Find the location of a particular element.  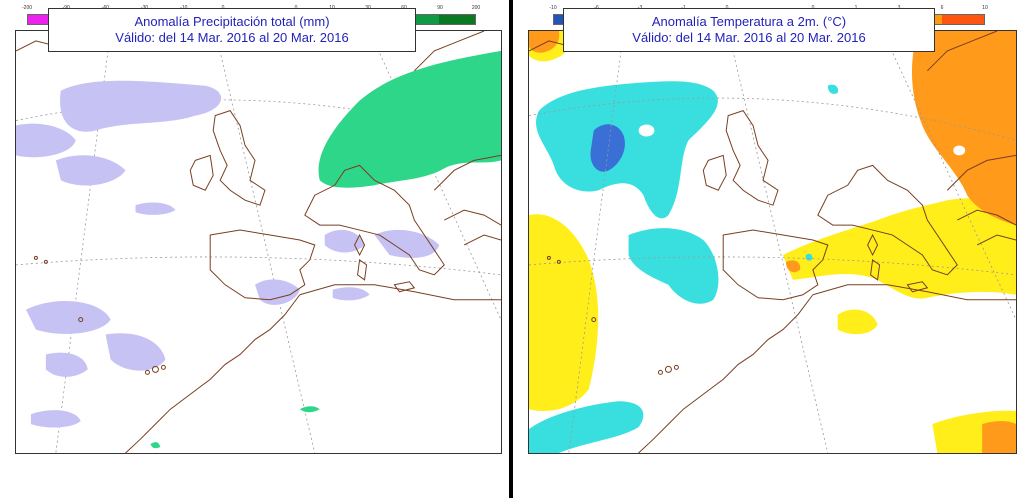

greece-coast is located at coordinates (482, 240).